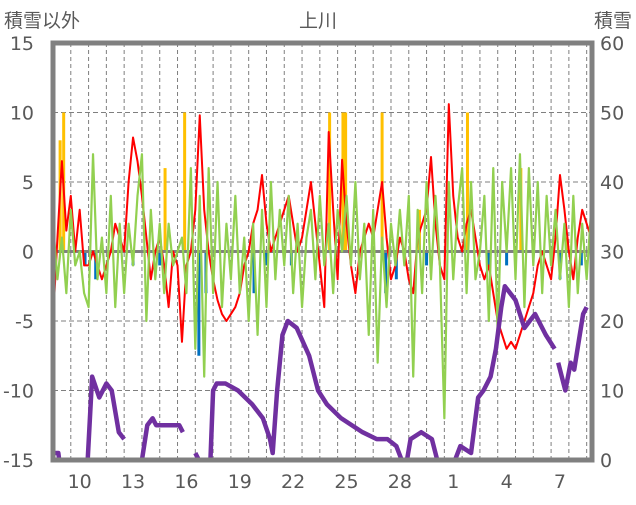 This screenshot has width=636, height=505. What do you see at coordinates (612, 114) in the screenshot?
I see `y2-tick-label: 50` at bounding box center [612, 114].